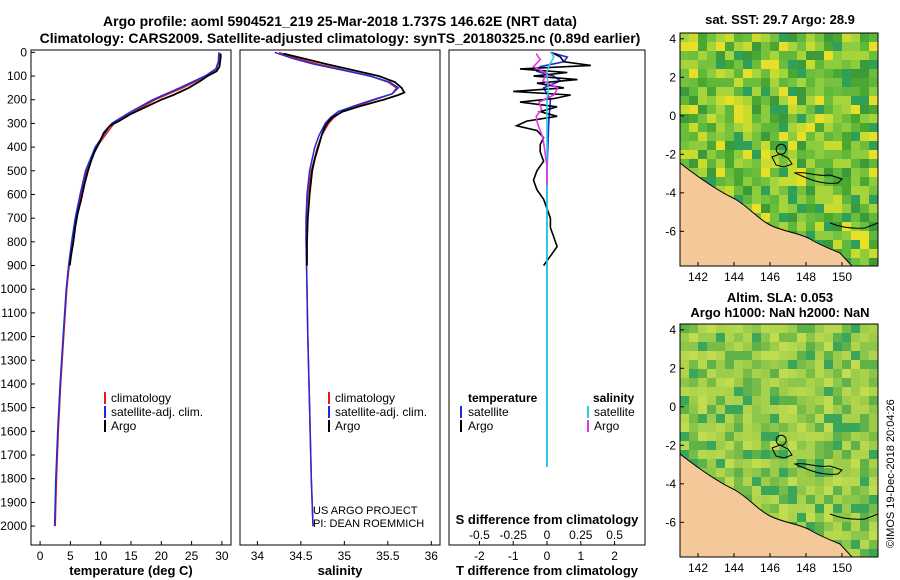  What do you see at coordinates (17, 266) in the screenshot?
I see `depth-tick-label: 900` at bounding box center [17, 266].